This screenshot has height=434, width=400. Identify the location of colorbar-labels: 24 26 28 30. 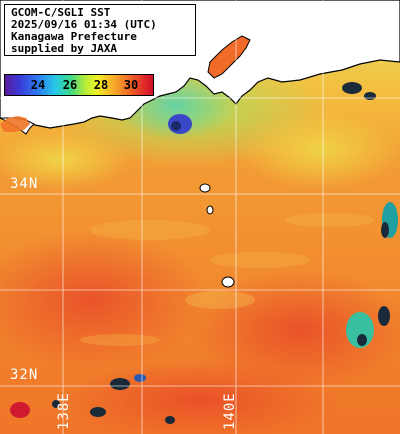
(79, 85).